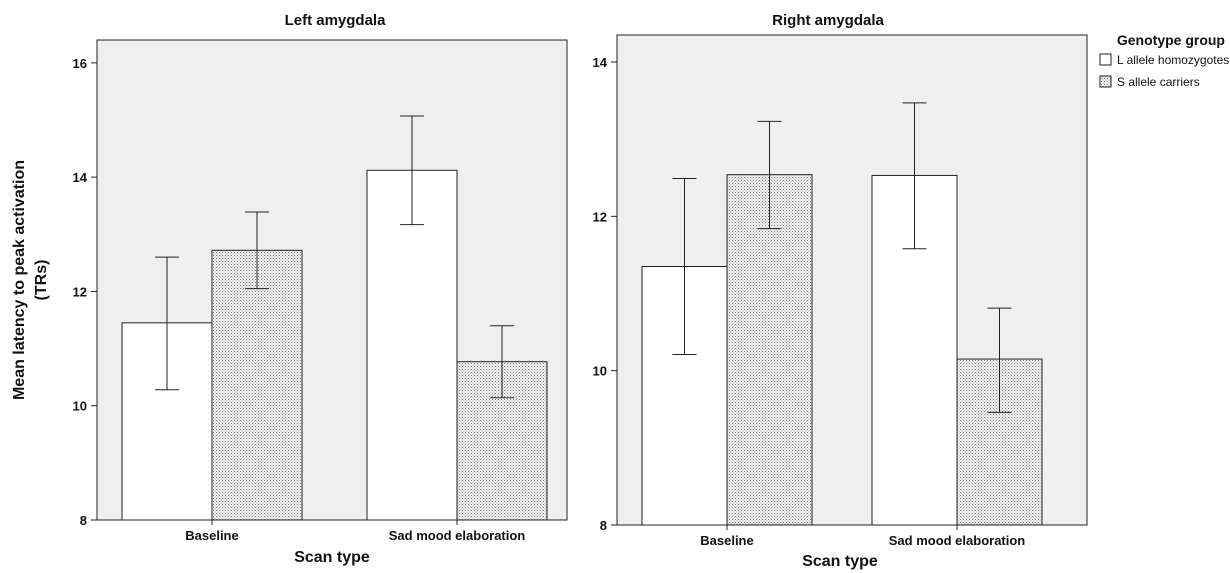 This screenshot has height=573, width=1230. What do you see at coordinates (1171, 40) in the screenshot?
I see `legend-title: Genotype group` at bounding box center [1171, 40].